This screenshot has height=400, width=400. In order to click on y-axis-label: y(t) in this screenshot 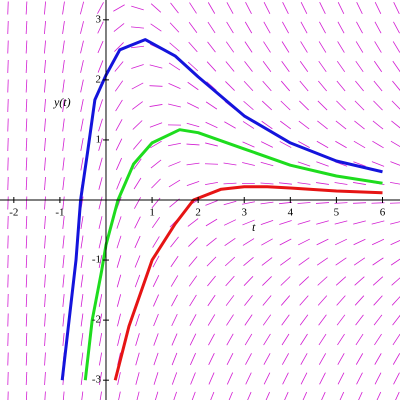, I will do `click(62, 102)`.